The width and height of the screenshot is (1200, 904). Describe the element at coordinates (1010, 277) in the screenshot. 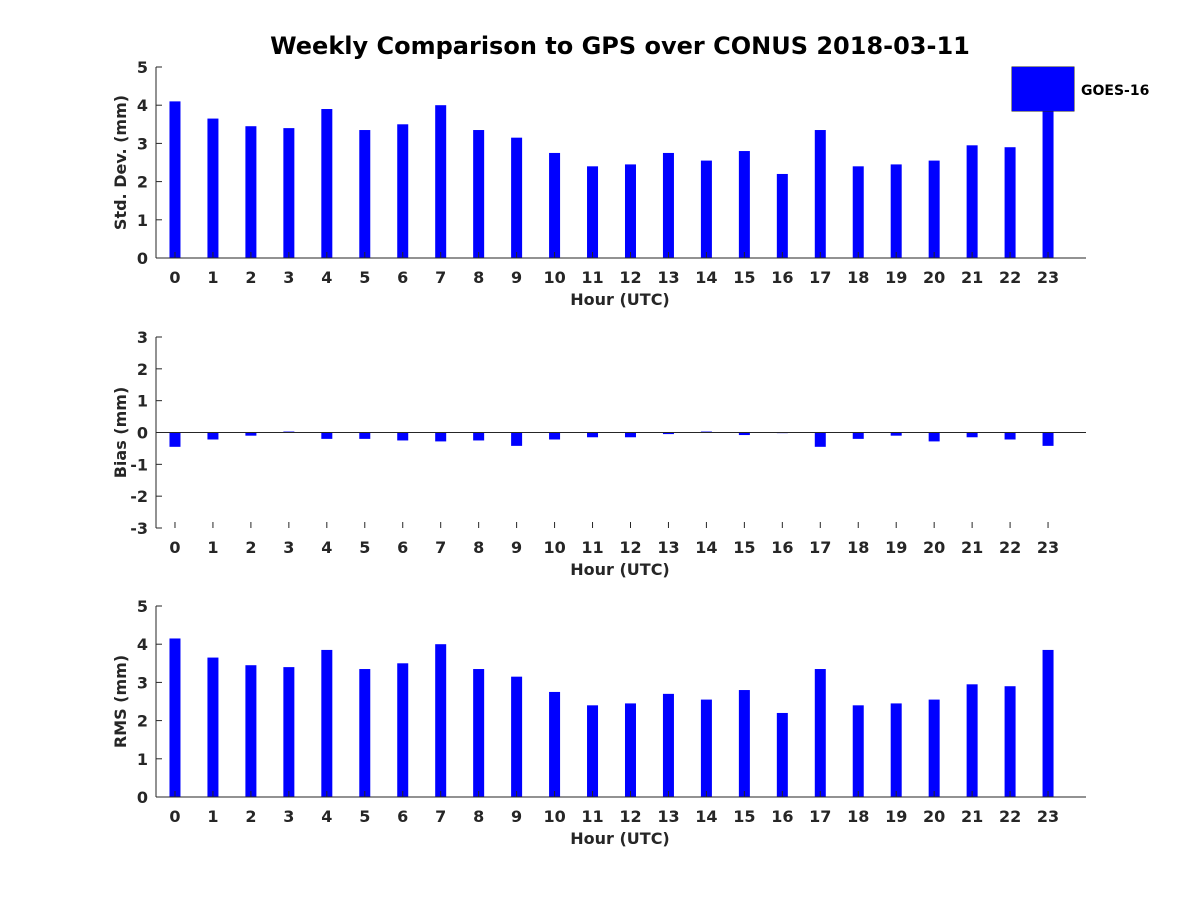

I see `x-tick-label: 22` at that location.